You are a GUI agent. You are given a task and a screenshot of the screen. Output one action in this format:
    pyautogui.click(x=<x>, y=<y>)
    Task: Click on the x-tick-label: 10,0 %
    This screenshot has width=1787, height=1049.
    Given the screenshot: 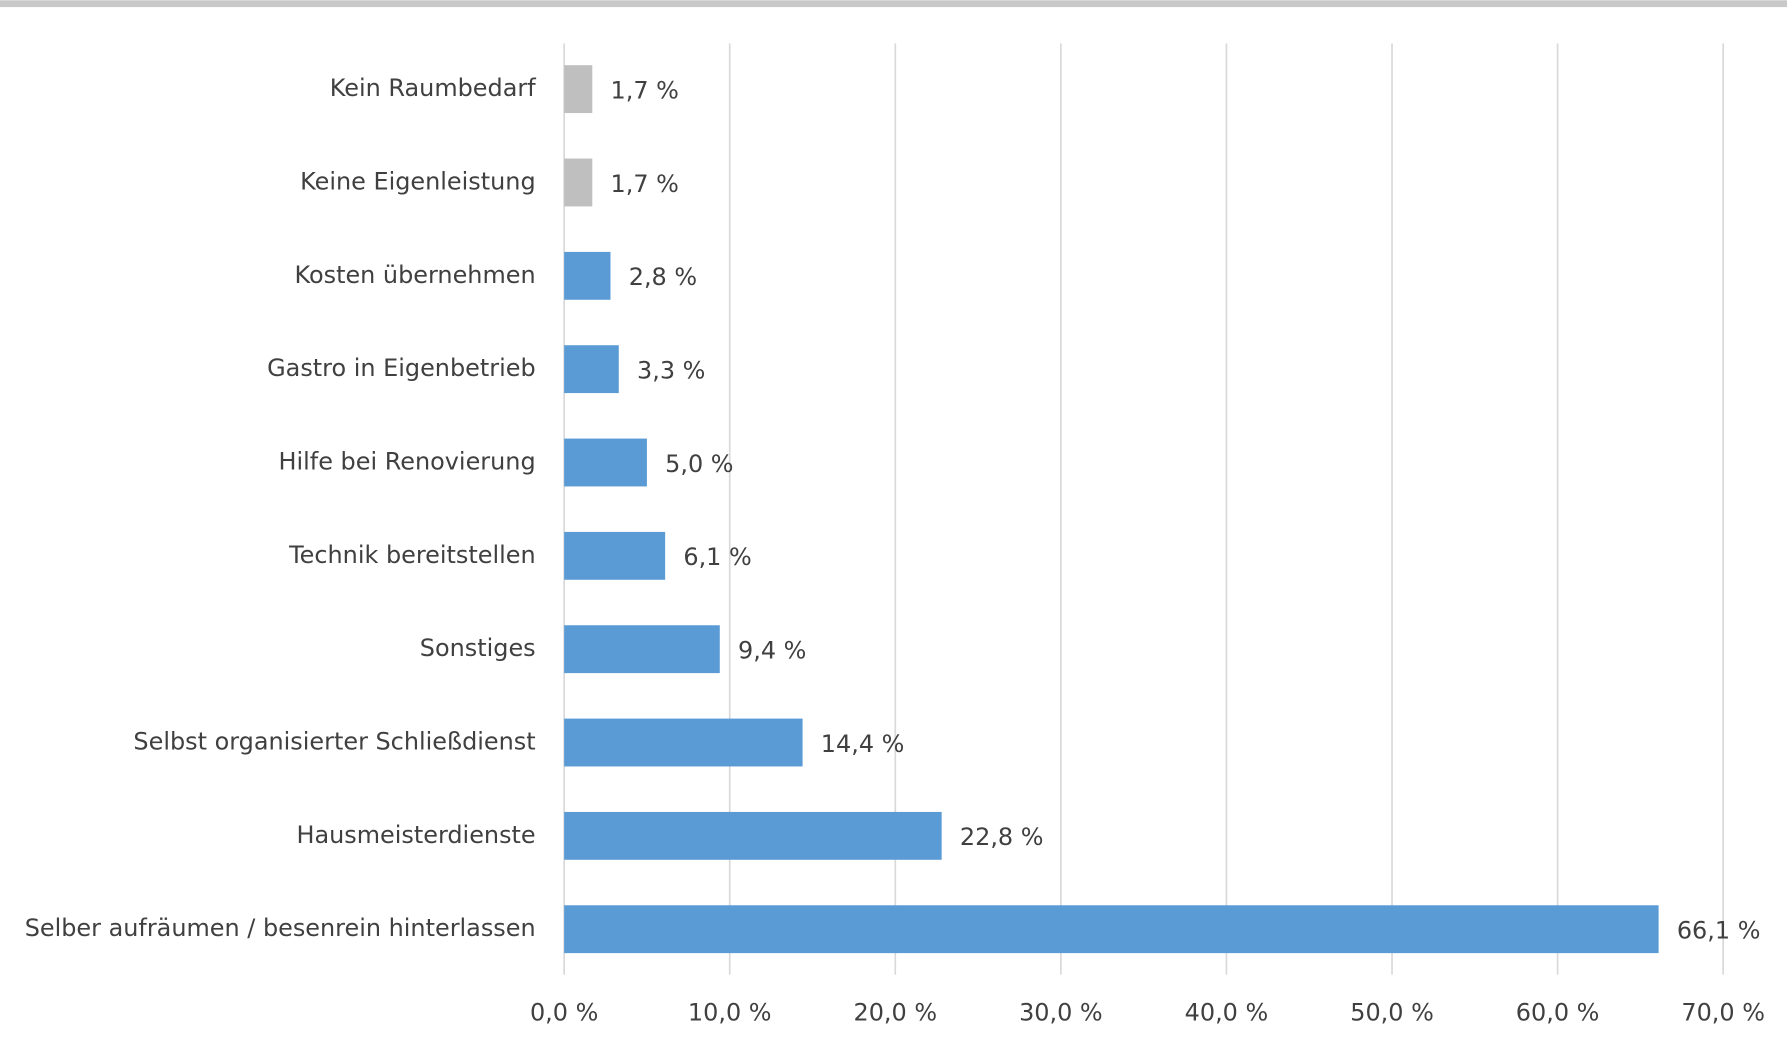 What is the action you would take?
    pyautogui.click(x=730, y=1012)
    